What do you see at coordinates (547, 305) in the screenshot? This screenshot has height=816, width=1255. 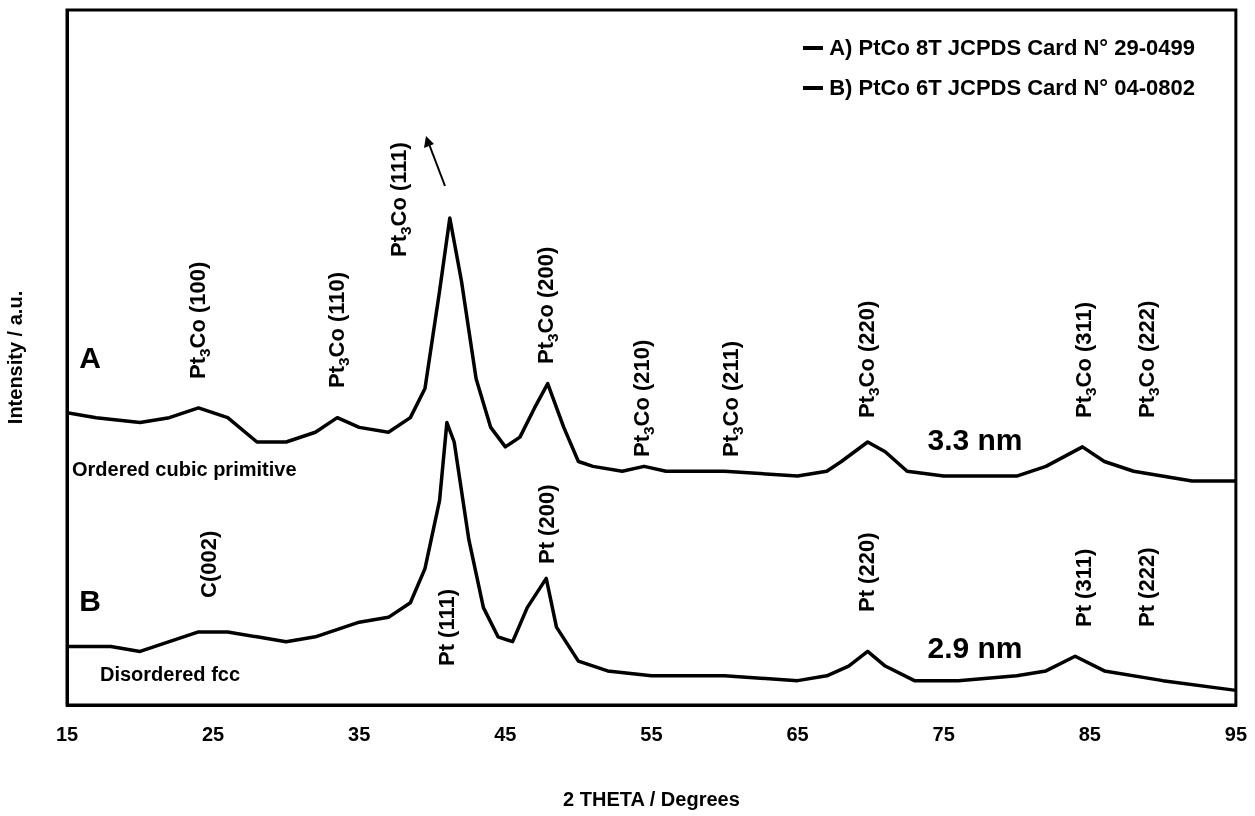 I see `annotation: Pt3Co (200)` at bounding box center [547, 305].